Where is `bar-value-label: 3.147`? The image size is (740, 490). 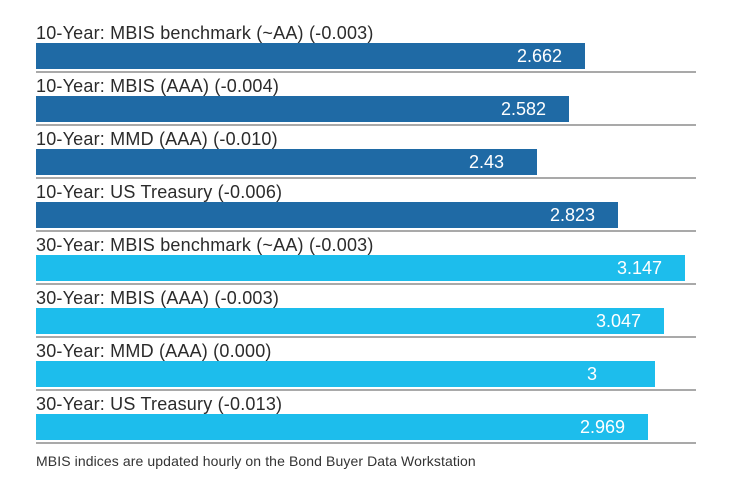
bar-value-label: 3.147 is located at coordinates (640, 268).